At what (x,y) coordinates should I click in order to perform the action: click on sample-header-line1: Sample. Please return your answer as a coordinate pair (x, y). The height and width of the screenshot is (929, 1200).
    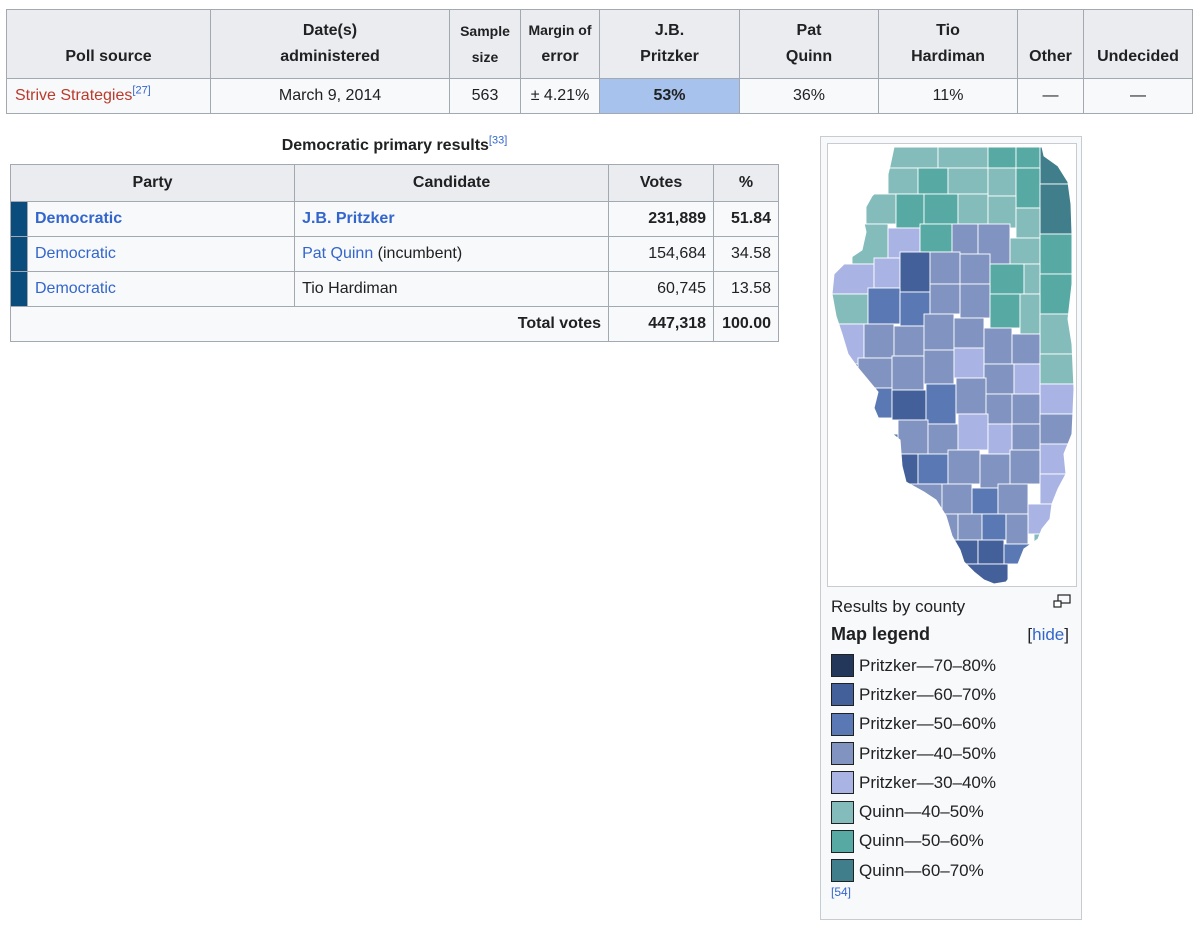
    Looking at the image, I should click on (485, 31).